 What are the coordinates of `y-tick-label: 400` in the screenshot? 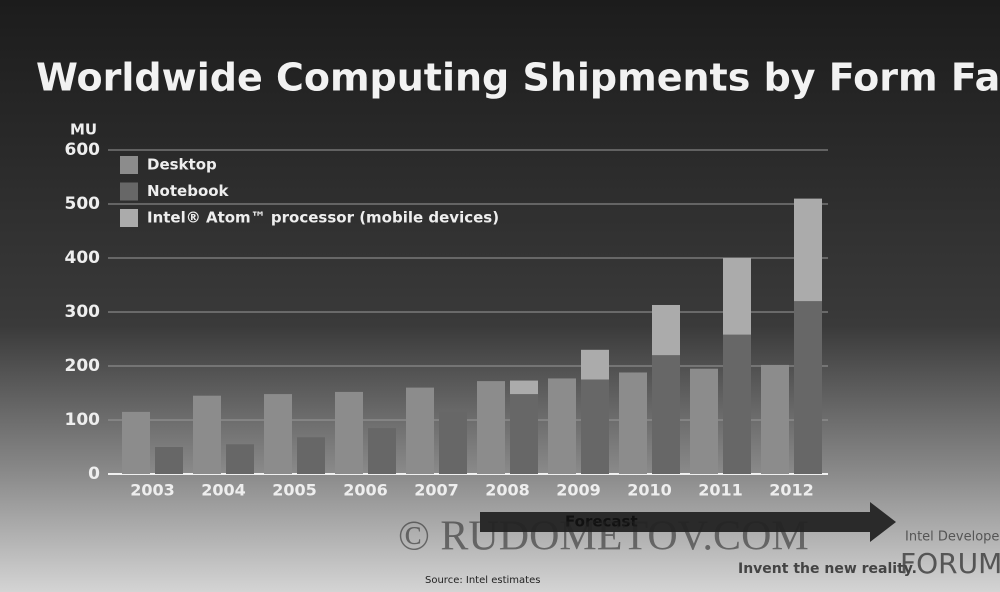 It's located at (83, 258).